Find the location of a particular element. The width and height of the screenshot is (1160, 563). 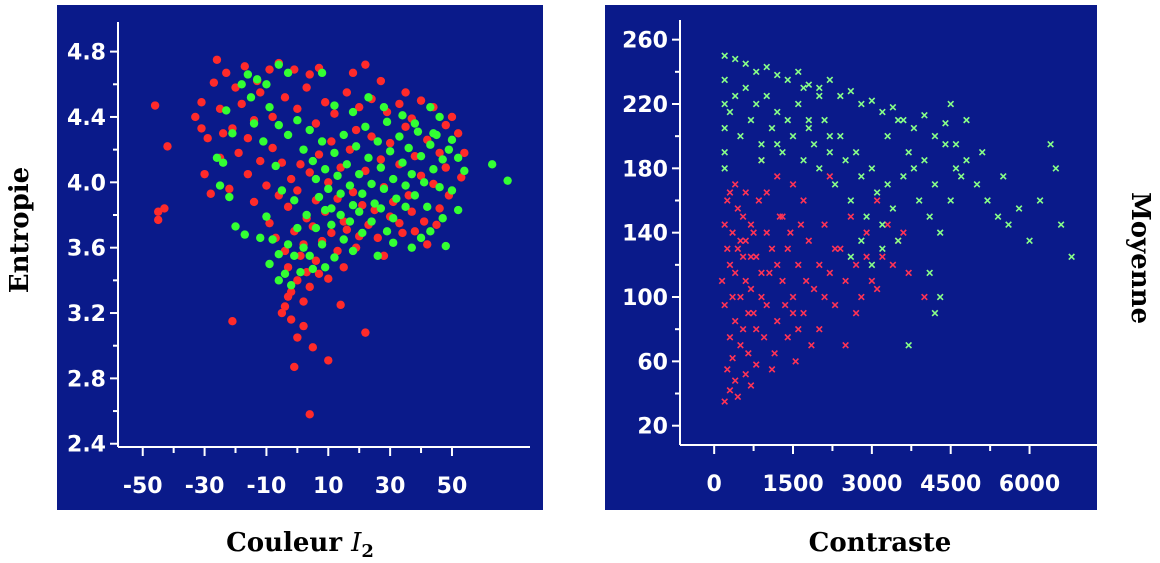

x-tick-label-right: 6000 is located at coordinates (1029, 484).